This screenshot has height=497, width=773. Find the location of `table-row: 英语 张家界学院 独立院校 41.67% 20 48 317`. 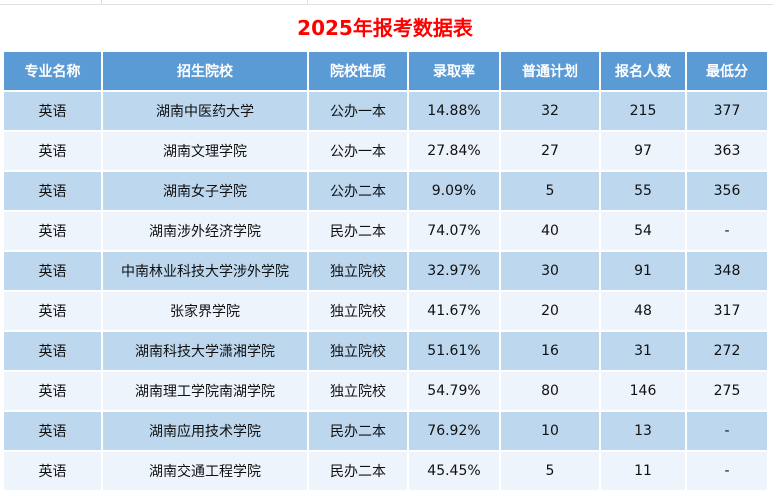

table-row: 英语 张家界学院 独立院校 41.67% 20 48 317 is located at coordinates (385, 311).